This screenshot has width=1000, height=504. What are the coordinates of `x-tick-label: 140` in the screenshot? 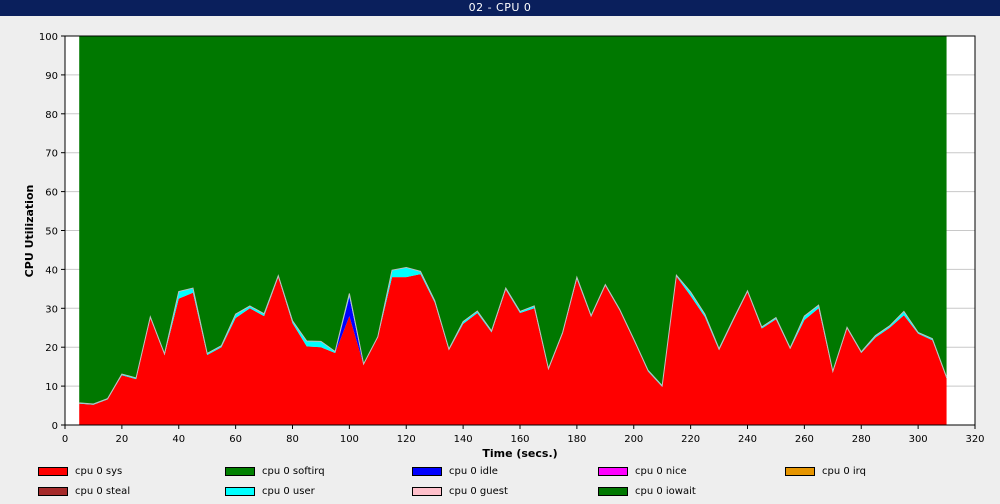 It's located at (463, 439).